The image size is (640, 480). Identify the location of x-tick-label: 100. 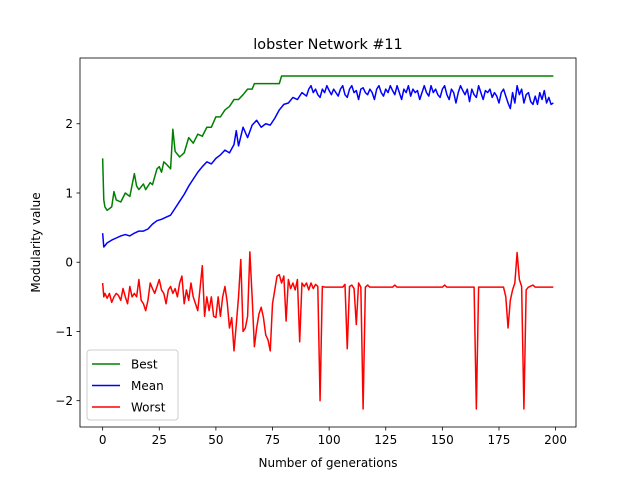
(329, 440).